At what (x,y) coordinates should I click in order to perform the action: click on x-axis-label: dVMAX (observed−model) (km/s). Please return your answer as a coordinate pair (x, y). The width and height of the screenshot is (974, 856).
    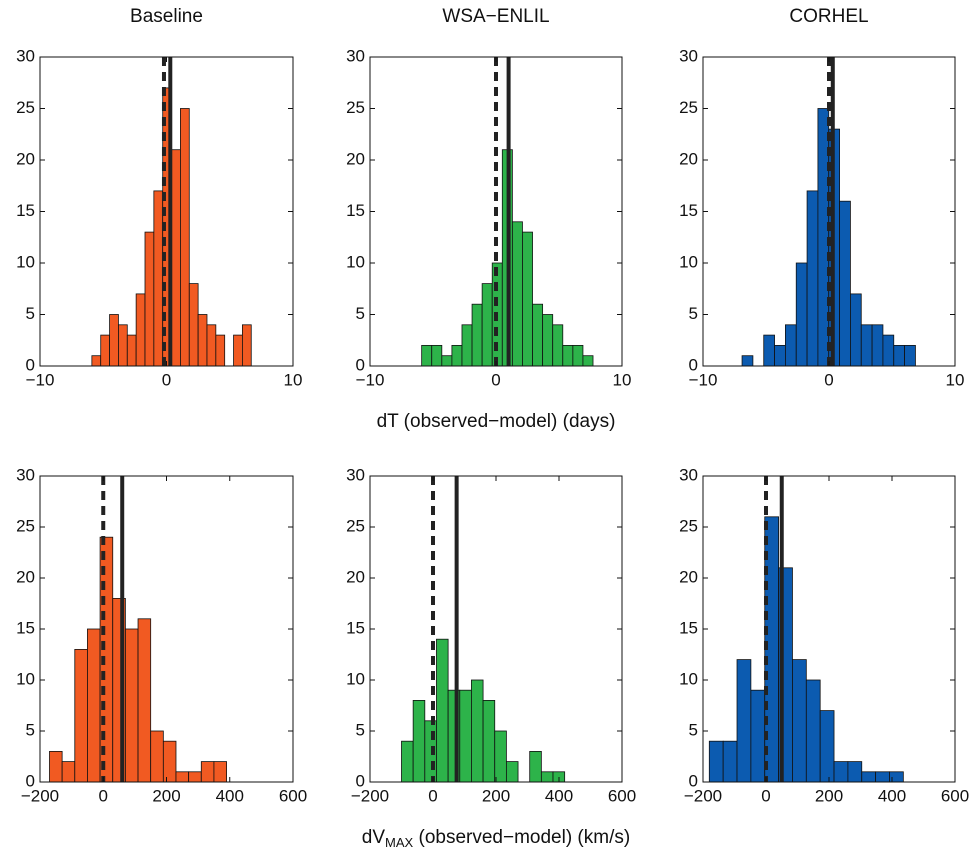
    Looking at the image, I should click on (496, 838).